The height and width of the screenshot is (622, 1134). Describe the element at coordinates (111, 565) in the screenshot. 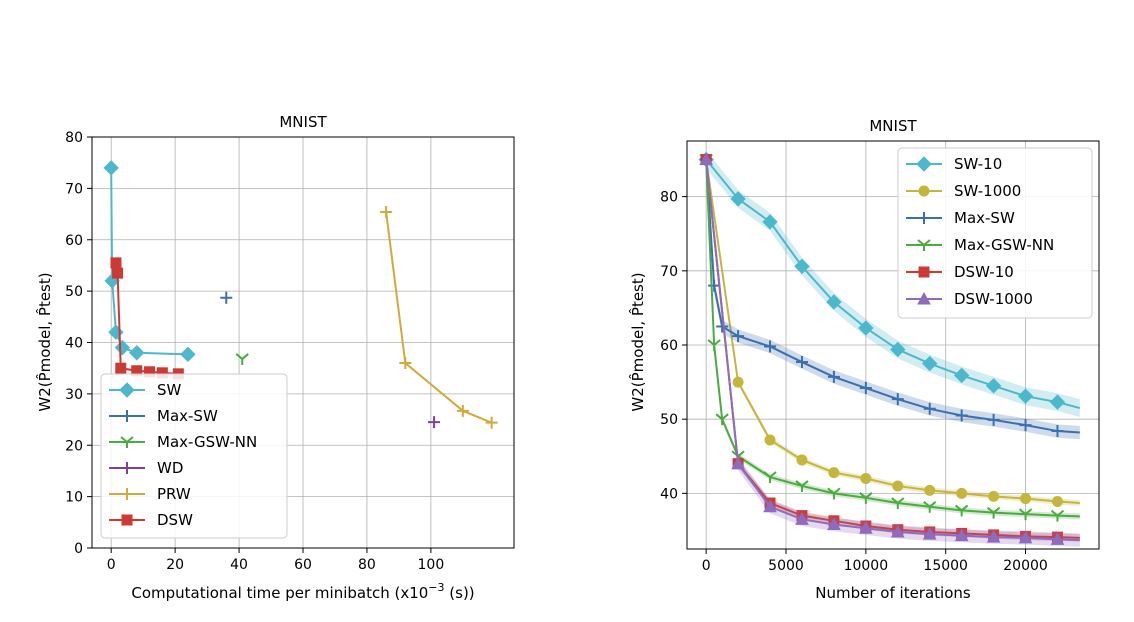

I see `left-x-tick-label: 0` at that location.